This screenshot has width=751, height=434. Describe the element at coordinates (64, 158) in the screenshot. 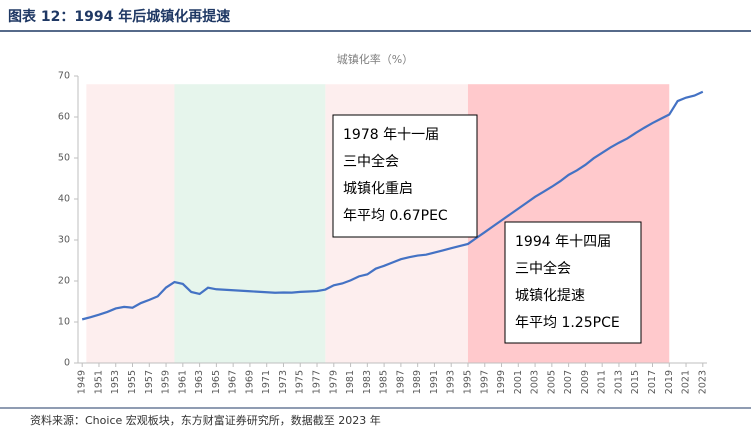

I see `y-tick-label: 50` at that location.